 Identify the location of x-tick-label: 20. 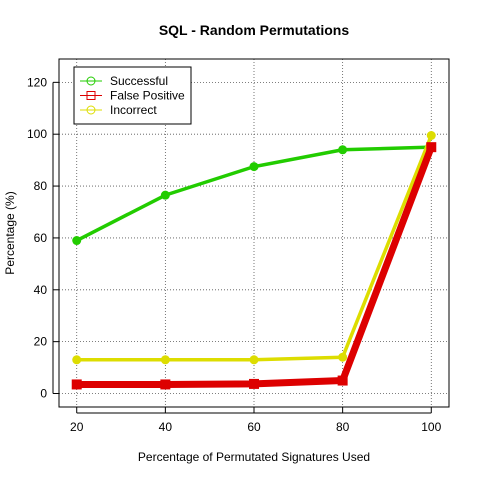
(77, 427).